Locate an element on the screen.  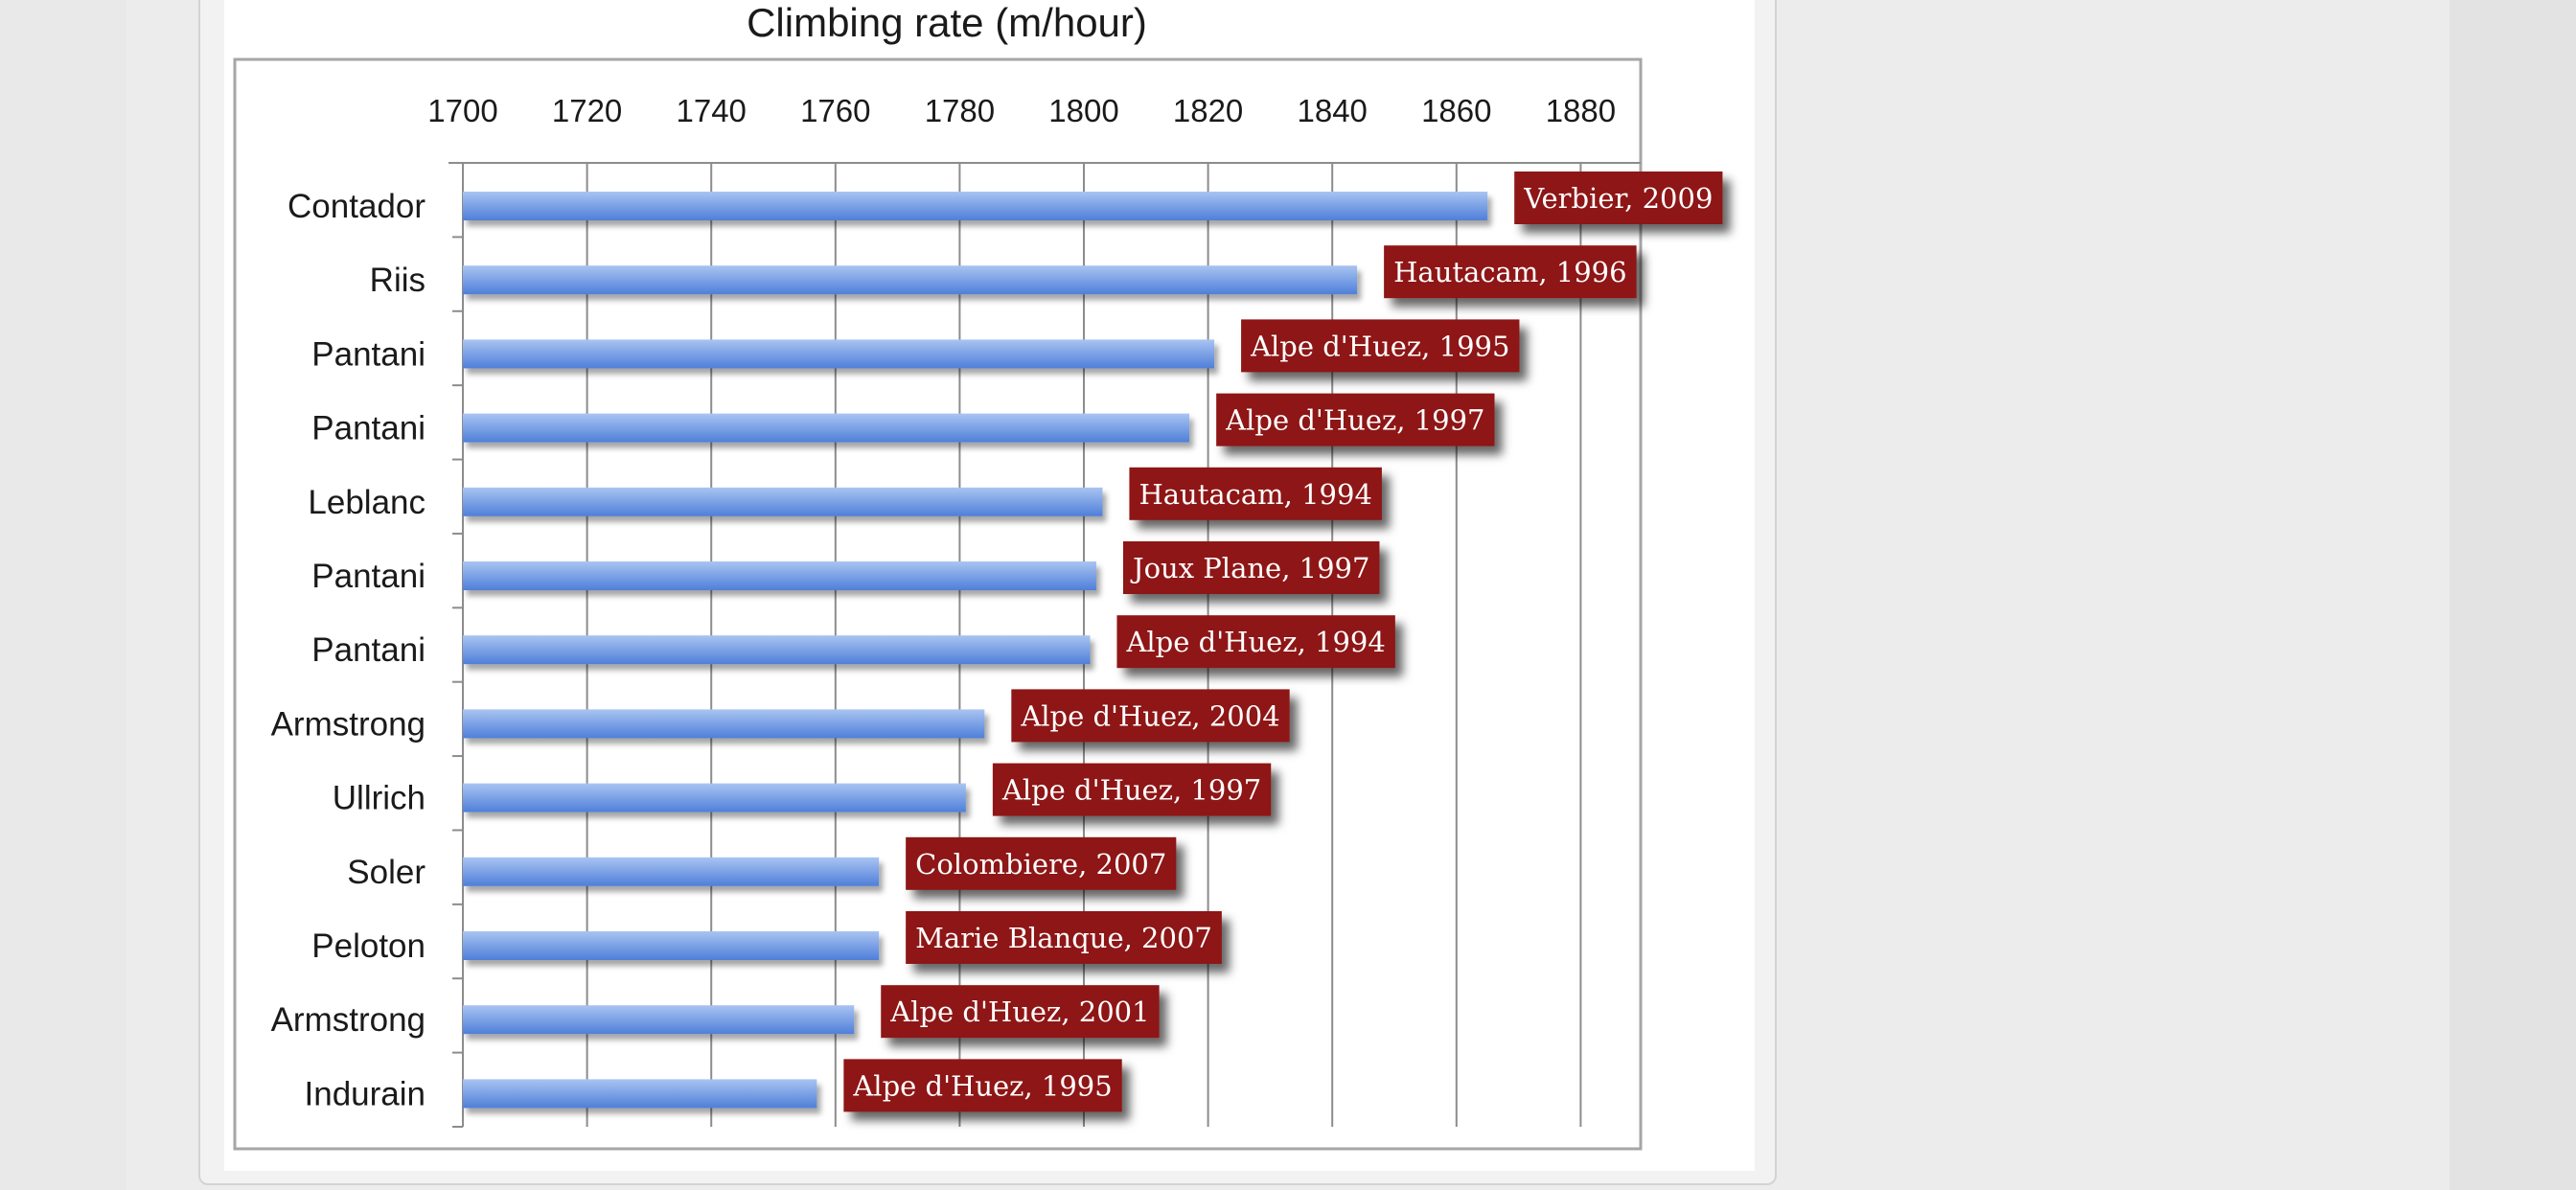
x-tick-label: 1880 is located at coordinates (1581, 111).